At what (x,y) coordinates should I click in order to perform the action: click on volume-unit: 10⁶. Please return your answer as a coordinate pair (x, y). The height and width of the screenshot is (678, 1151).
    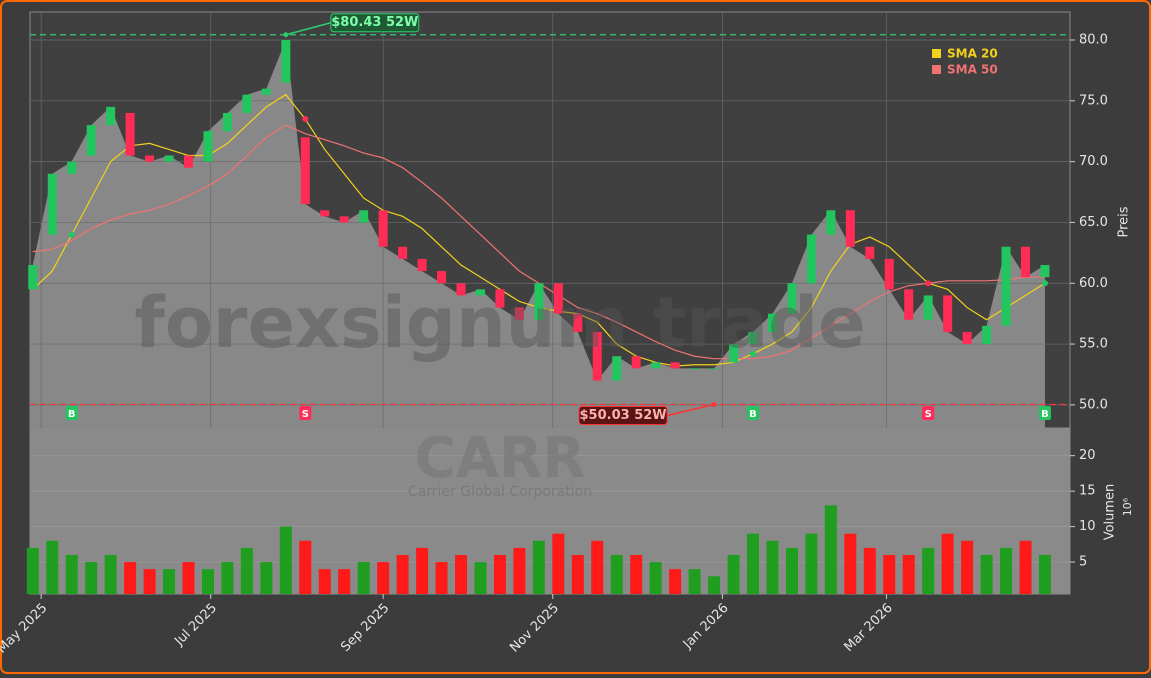
    Looking at the image, I should click on (1127, 506).